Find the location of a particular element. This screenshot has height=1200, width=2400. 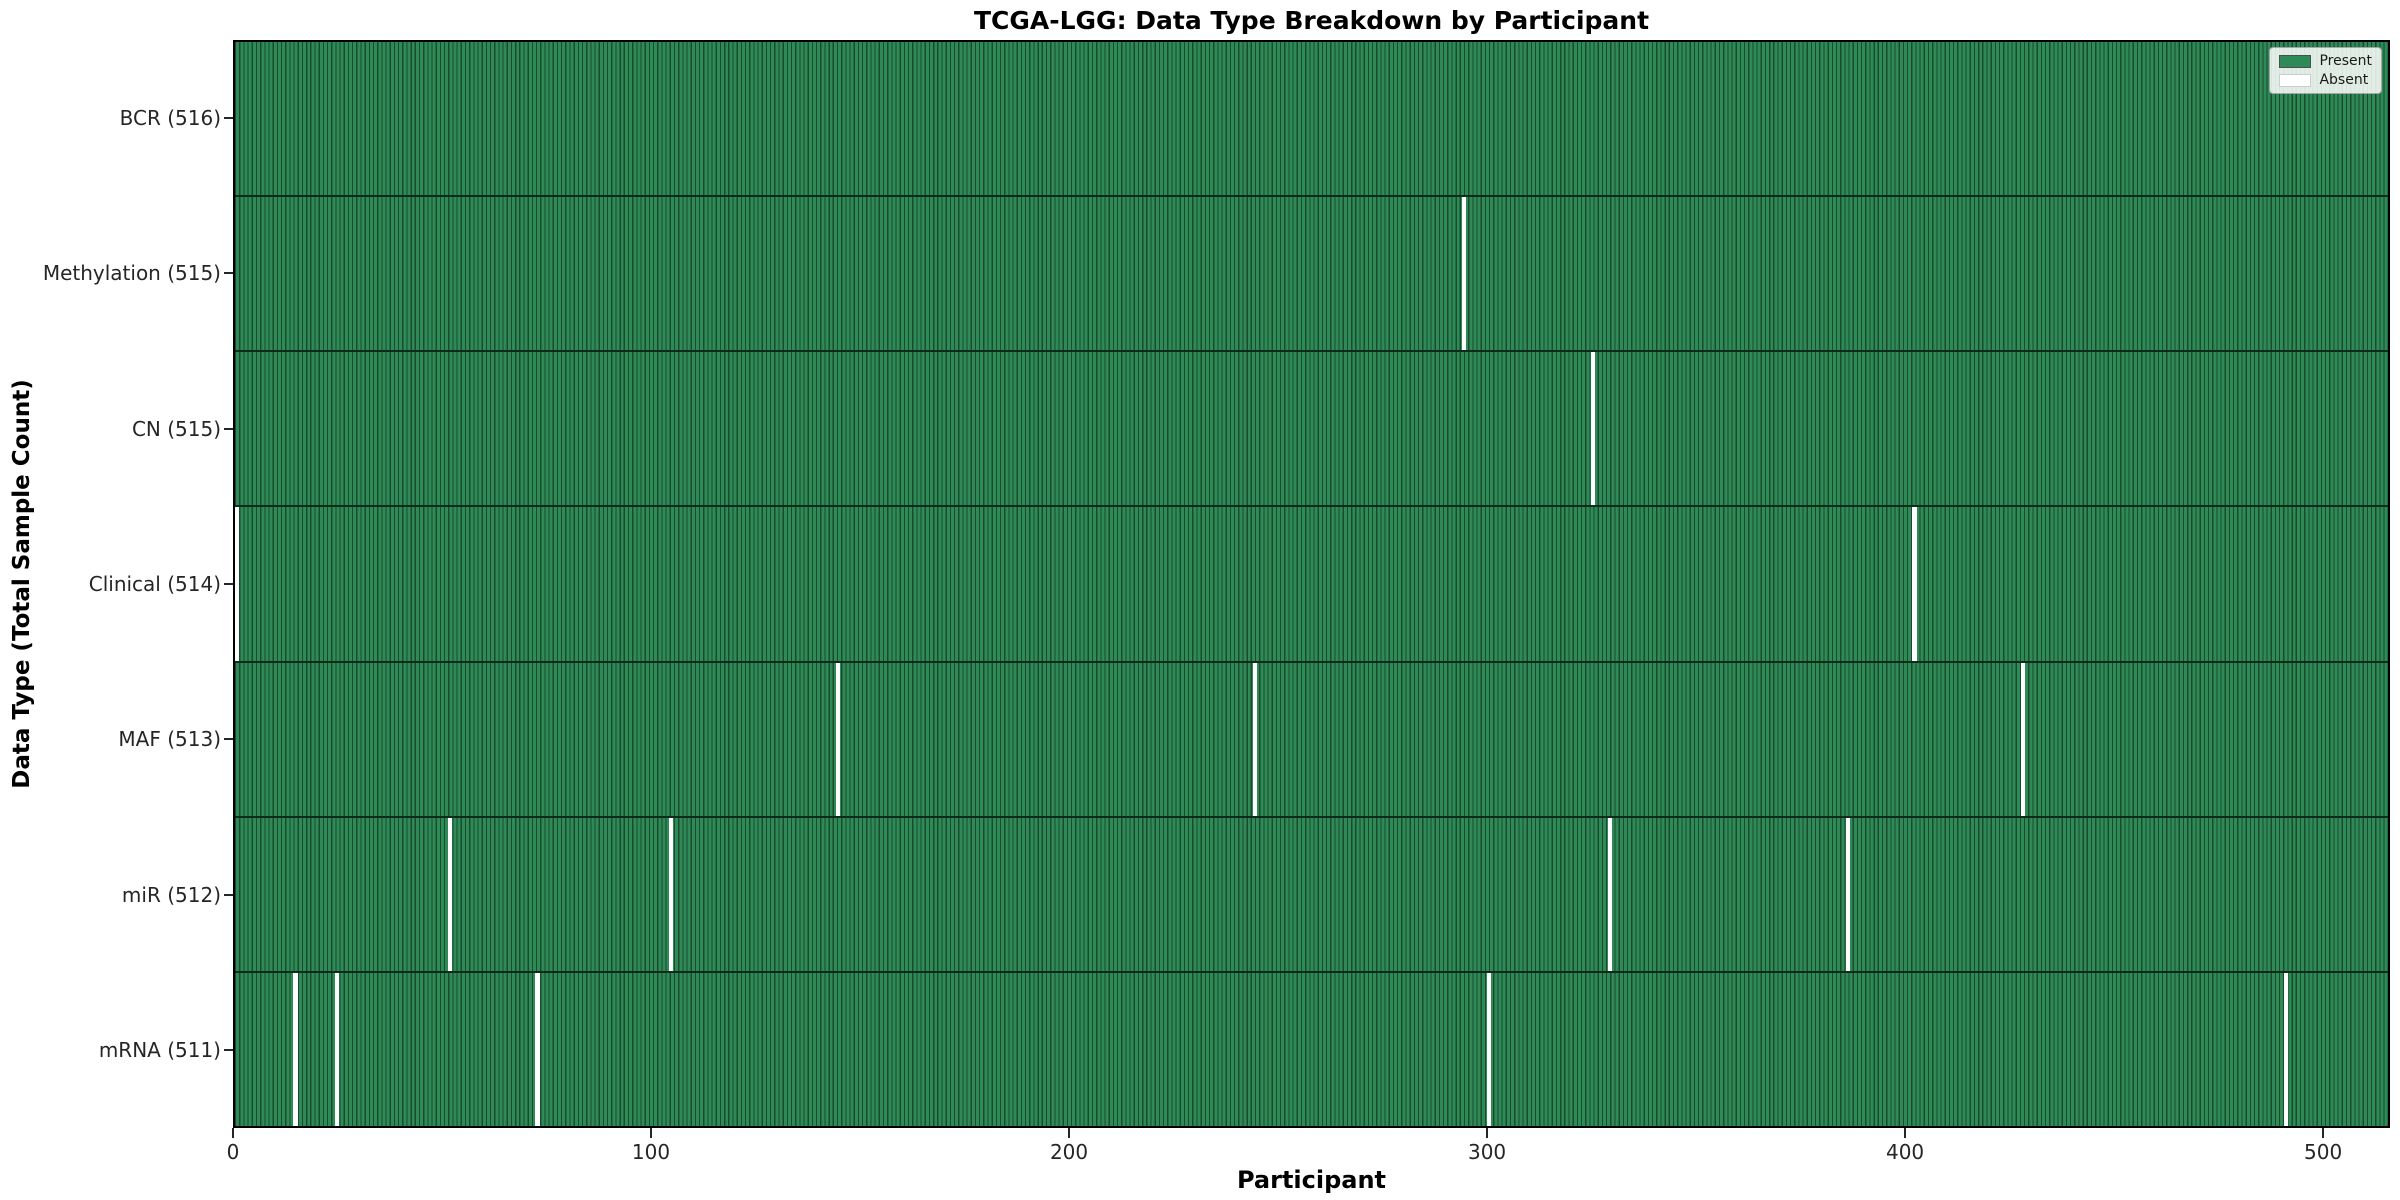

row-clinical is located at coordinates (1311, 585).